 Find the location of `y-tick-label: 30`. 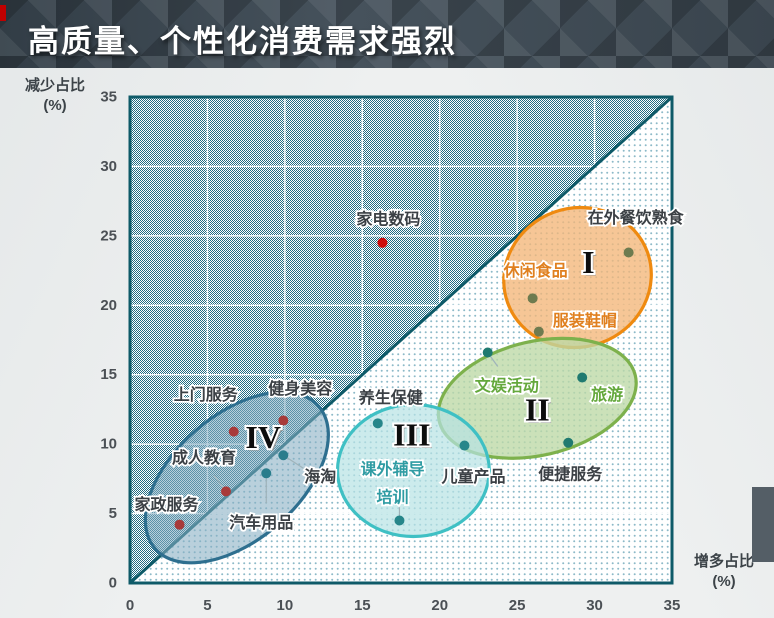

y-tick-label: 30 is located at coordinates (108, 166).